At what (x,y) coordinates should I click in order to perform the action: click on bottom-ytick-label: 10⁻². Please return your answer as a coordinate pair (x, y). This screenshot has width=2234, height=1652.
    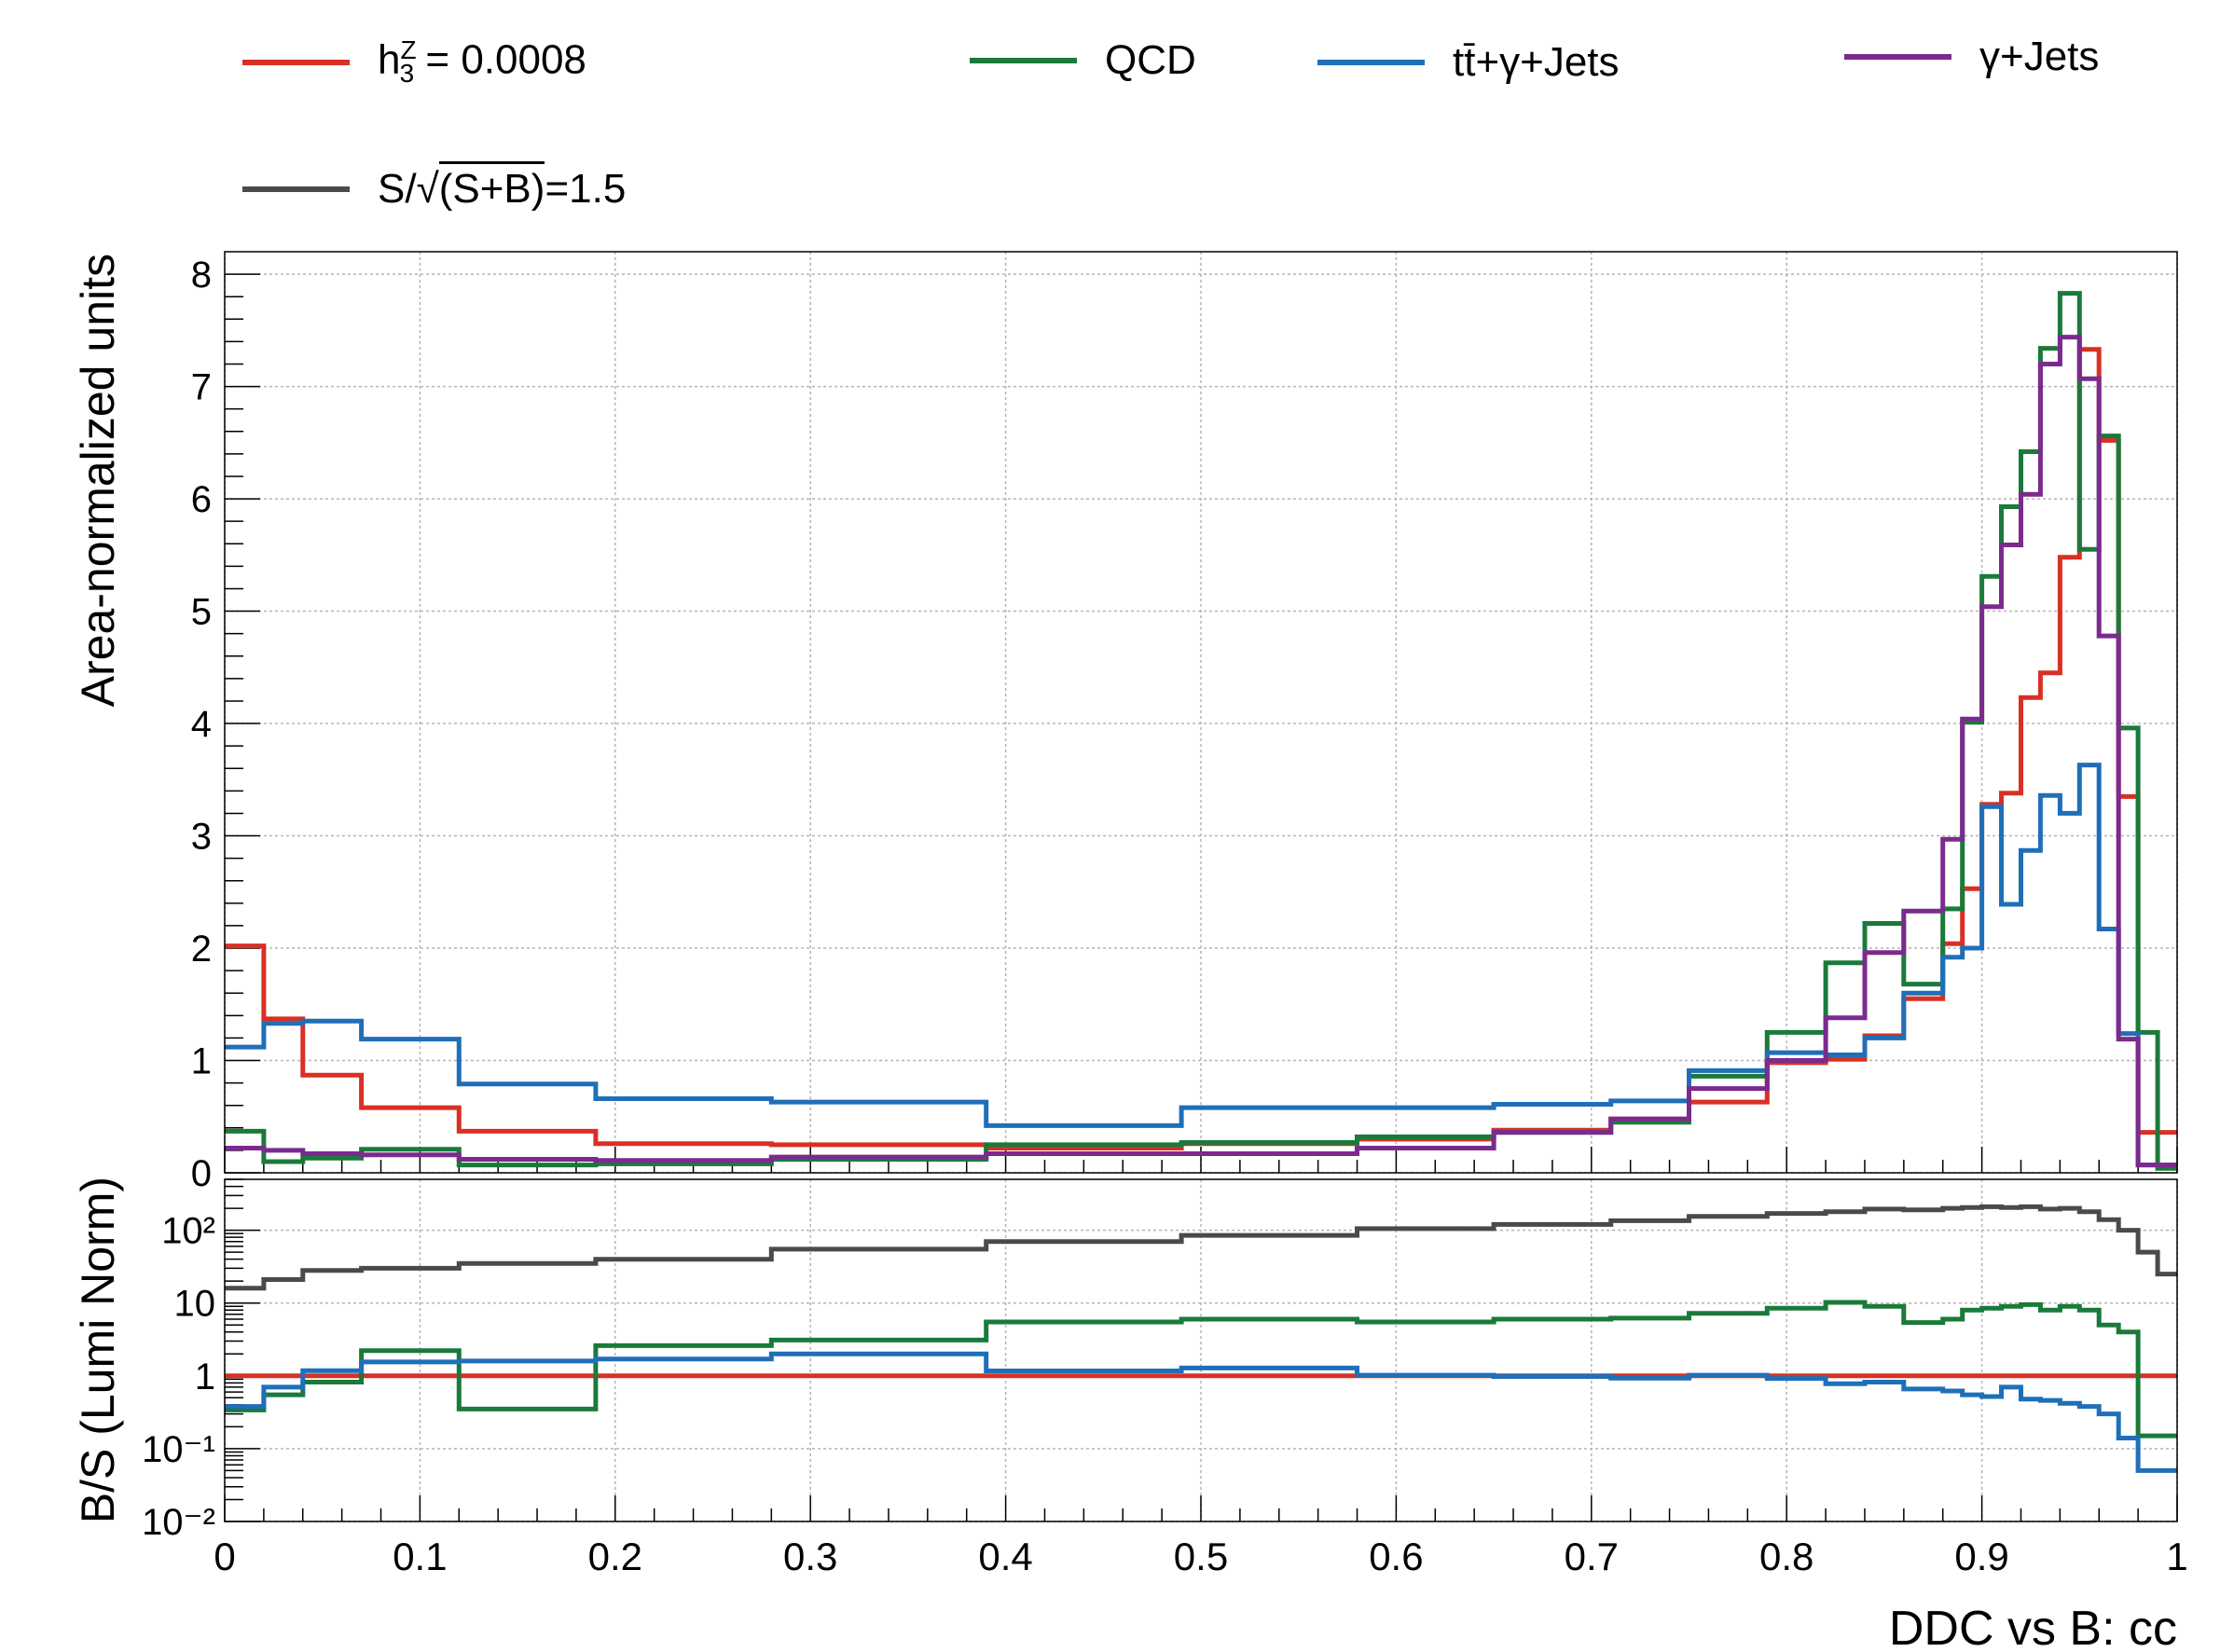
    Looking at the image, I should click on (178, 1523).